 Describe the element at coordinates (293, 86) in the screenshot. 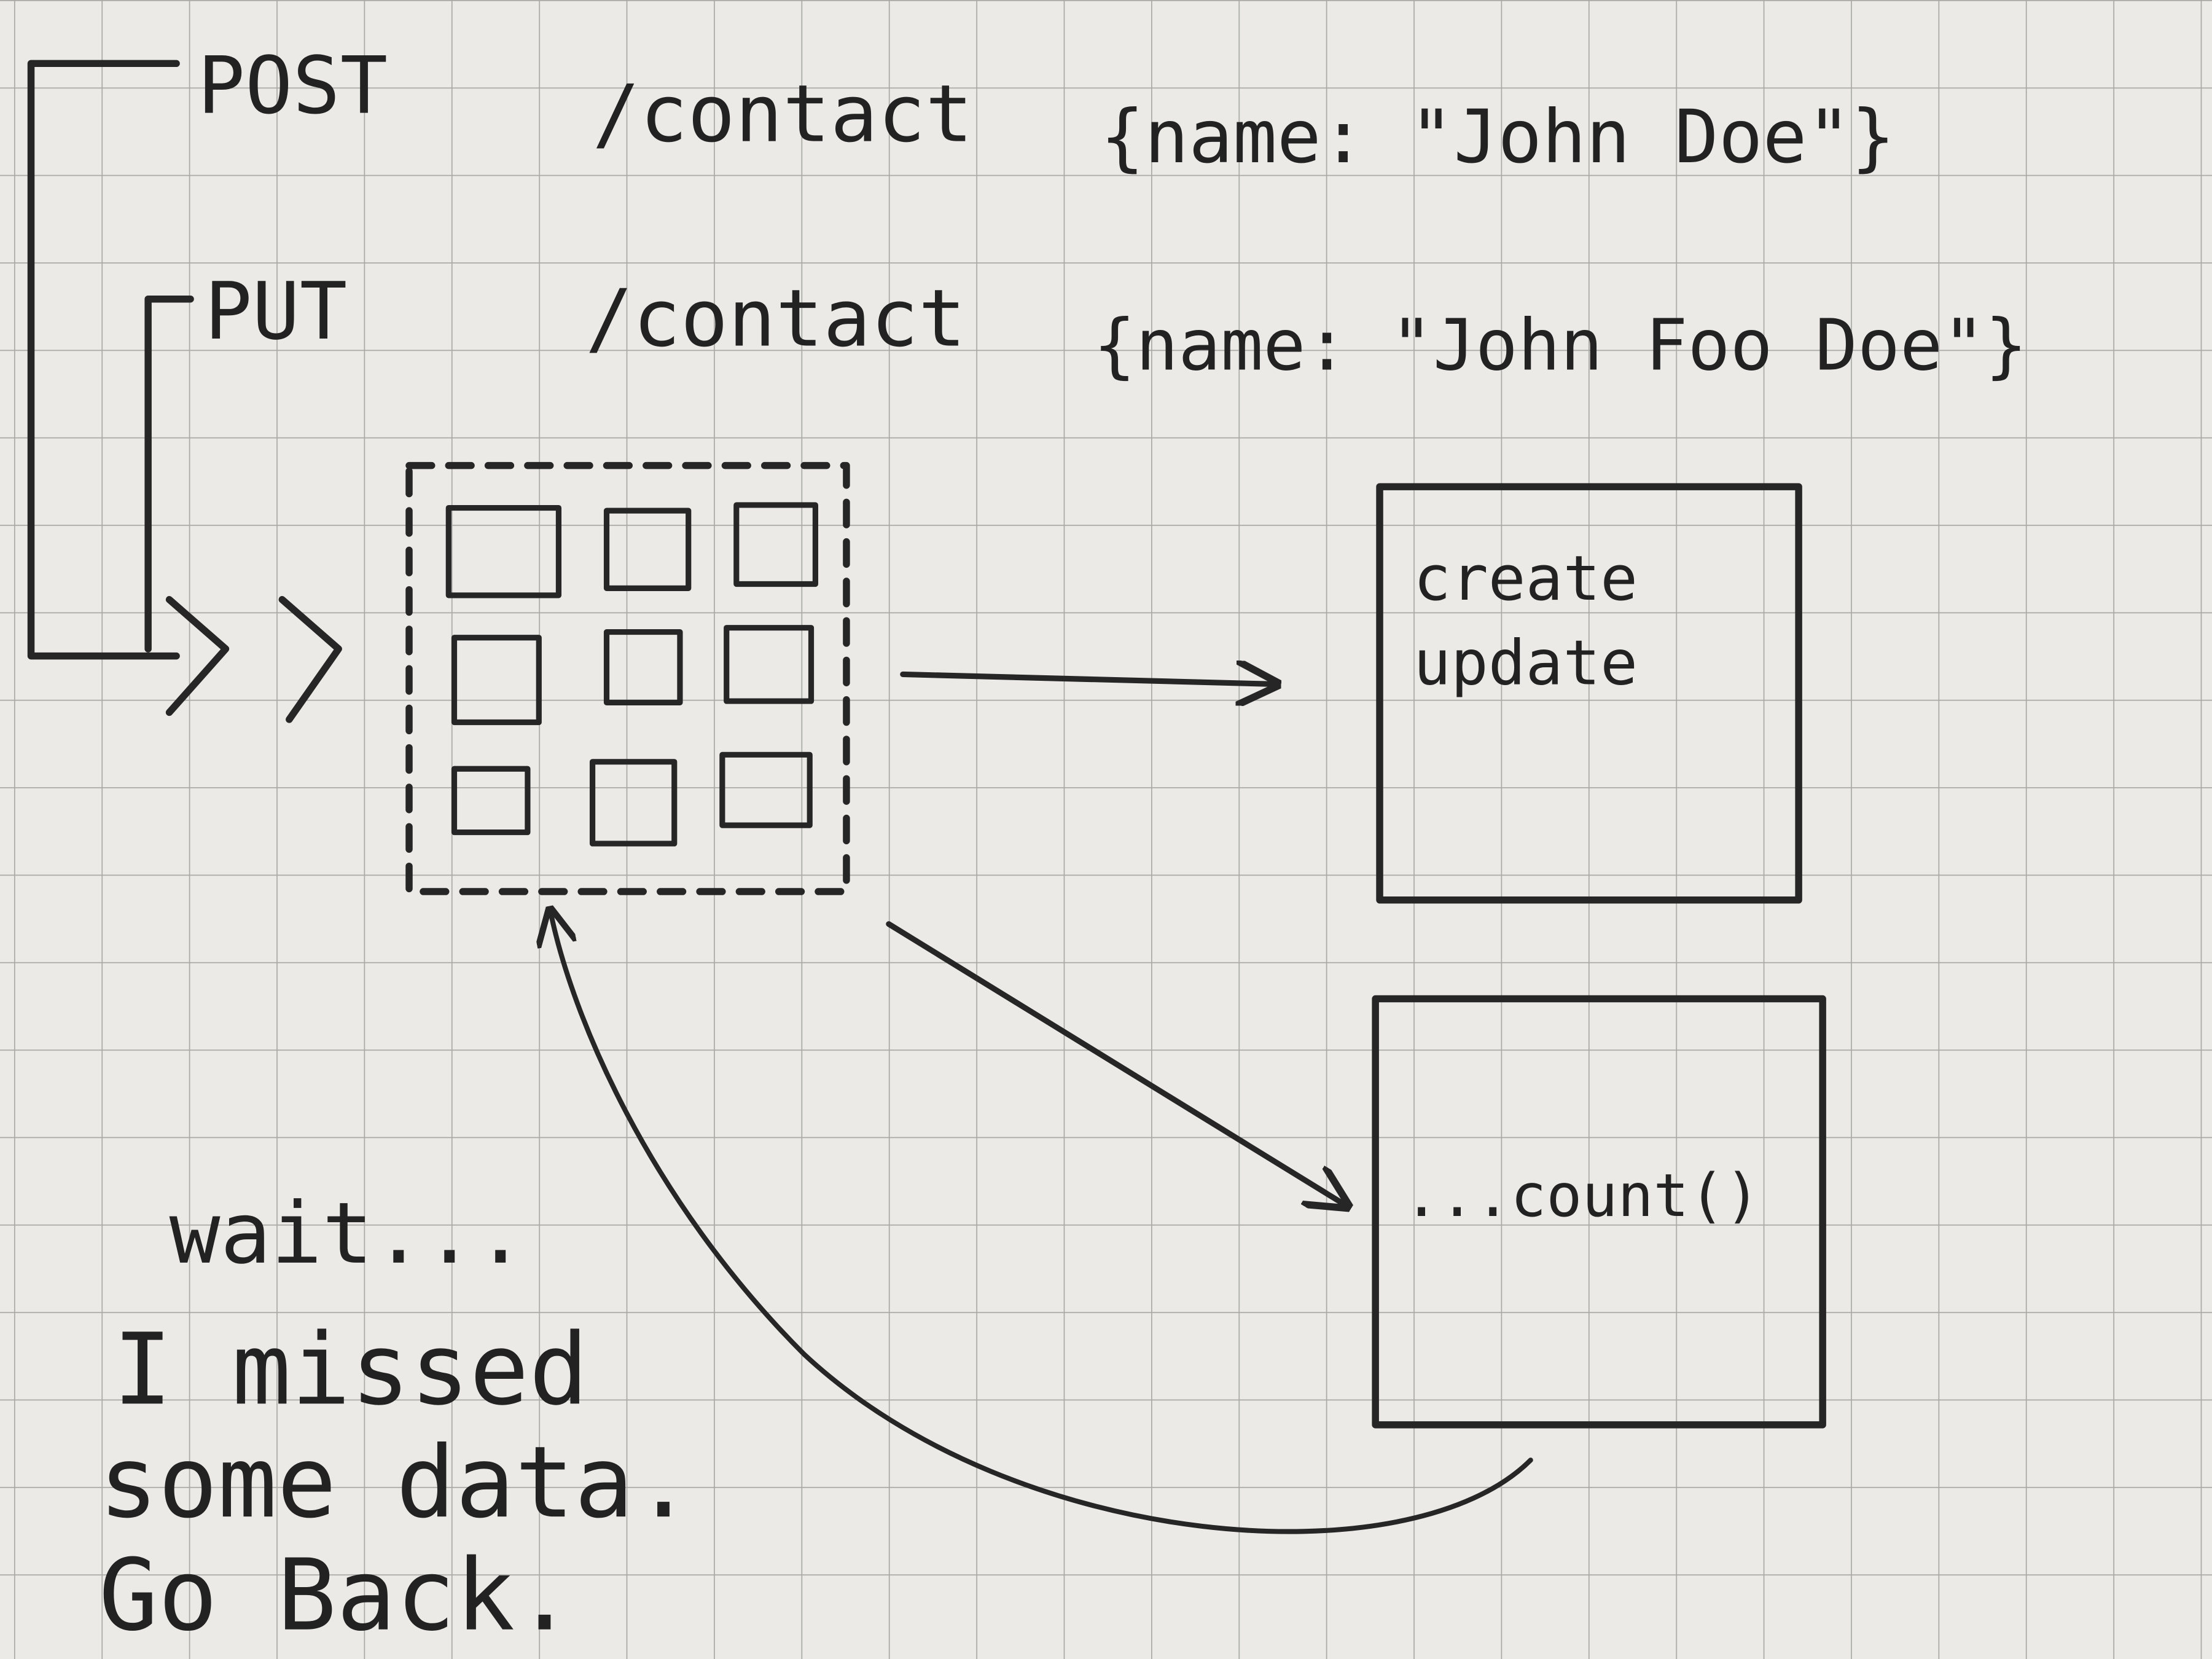

I see `request-method: POST` at that location.